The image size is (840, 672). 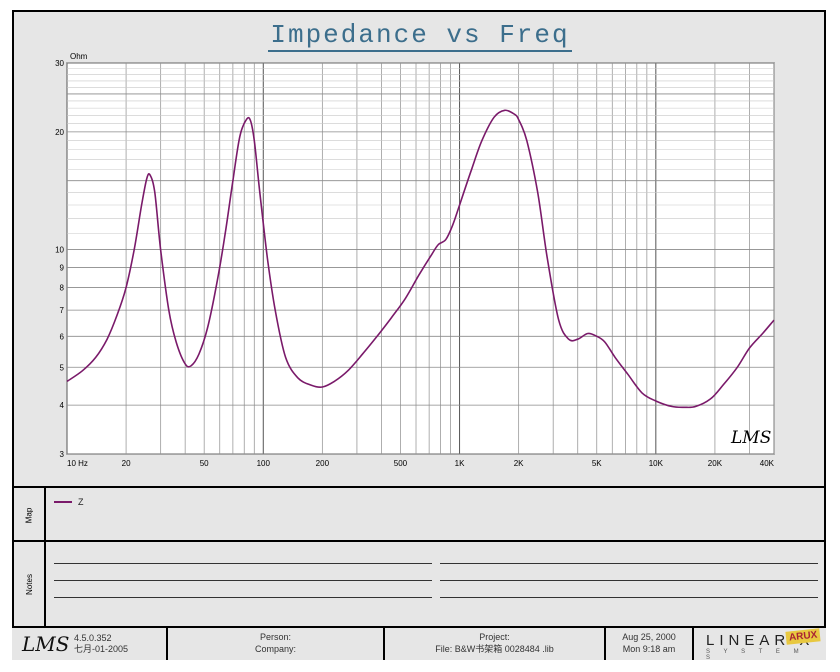 I want to click on y-tick-label: 9, so click(x=62, y=267).